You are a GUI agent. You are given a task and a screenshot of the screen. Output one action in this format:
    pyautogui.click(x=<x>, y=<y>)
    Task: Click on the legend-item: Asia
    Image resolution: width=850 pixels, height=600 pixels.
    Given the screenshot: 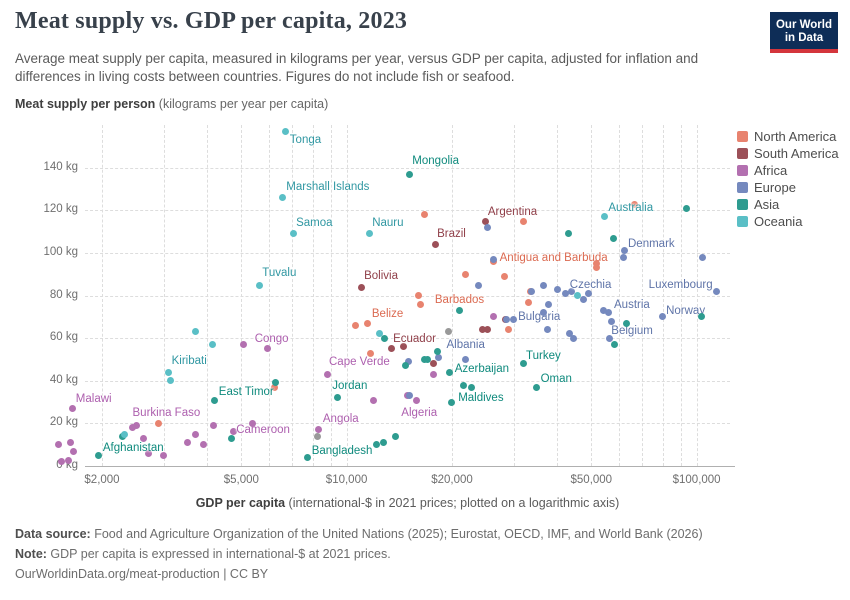 What is the action you would take?
    pyautogui.click(x=788, y=204)
    